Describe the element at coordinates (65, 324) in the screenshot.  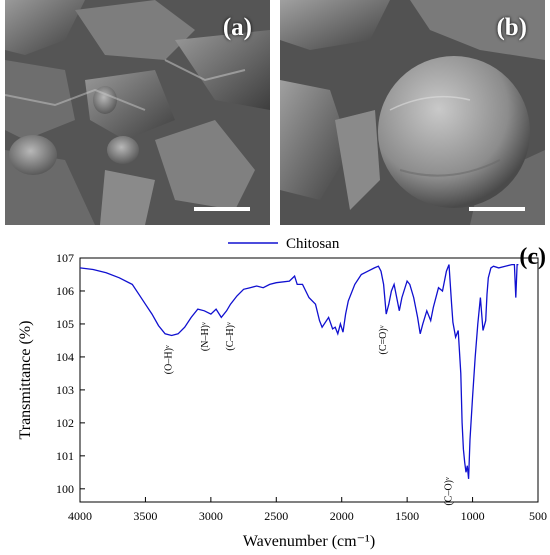
I see `y-tick-label: 105` at that location.